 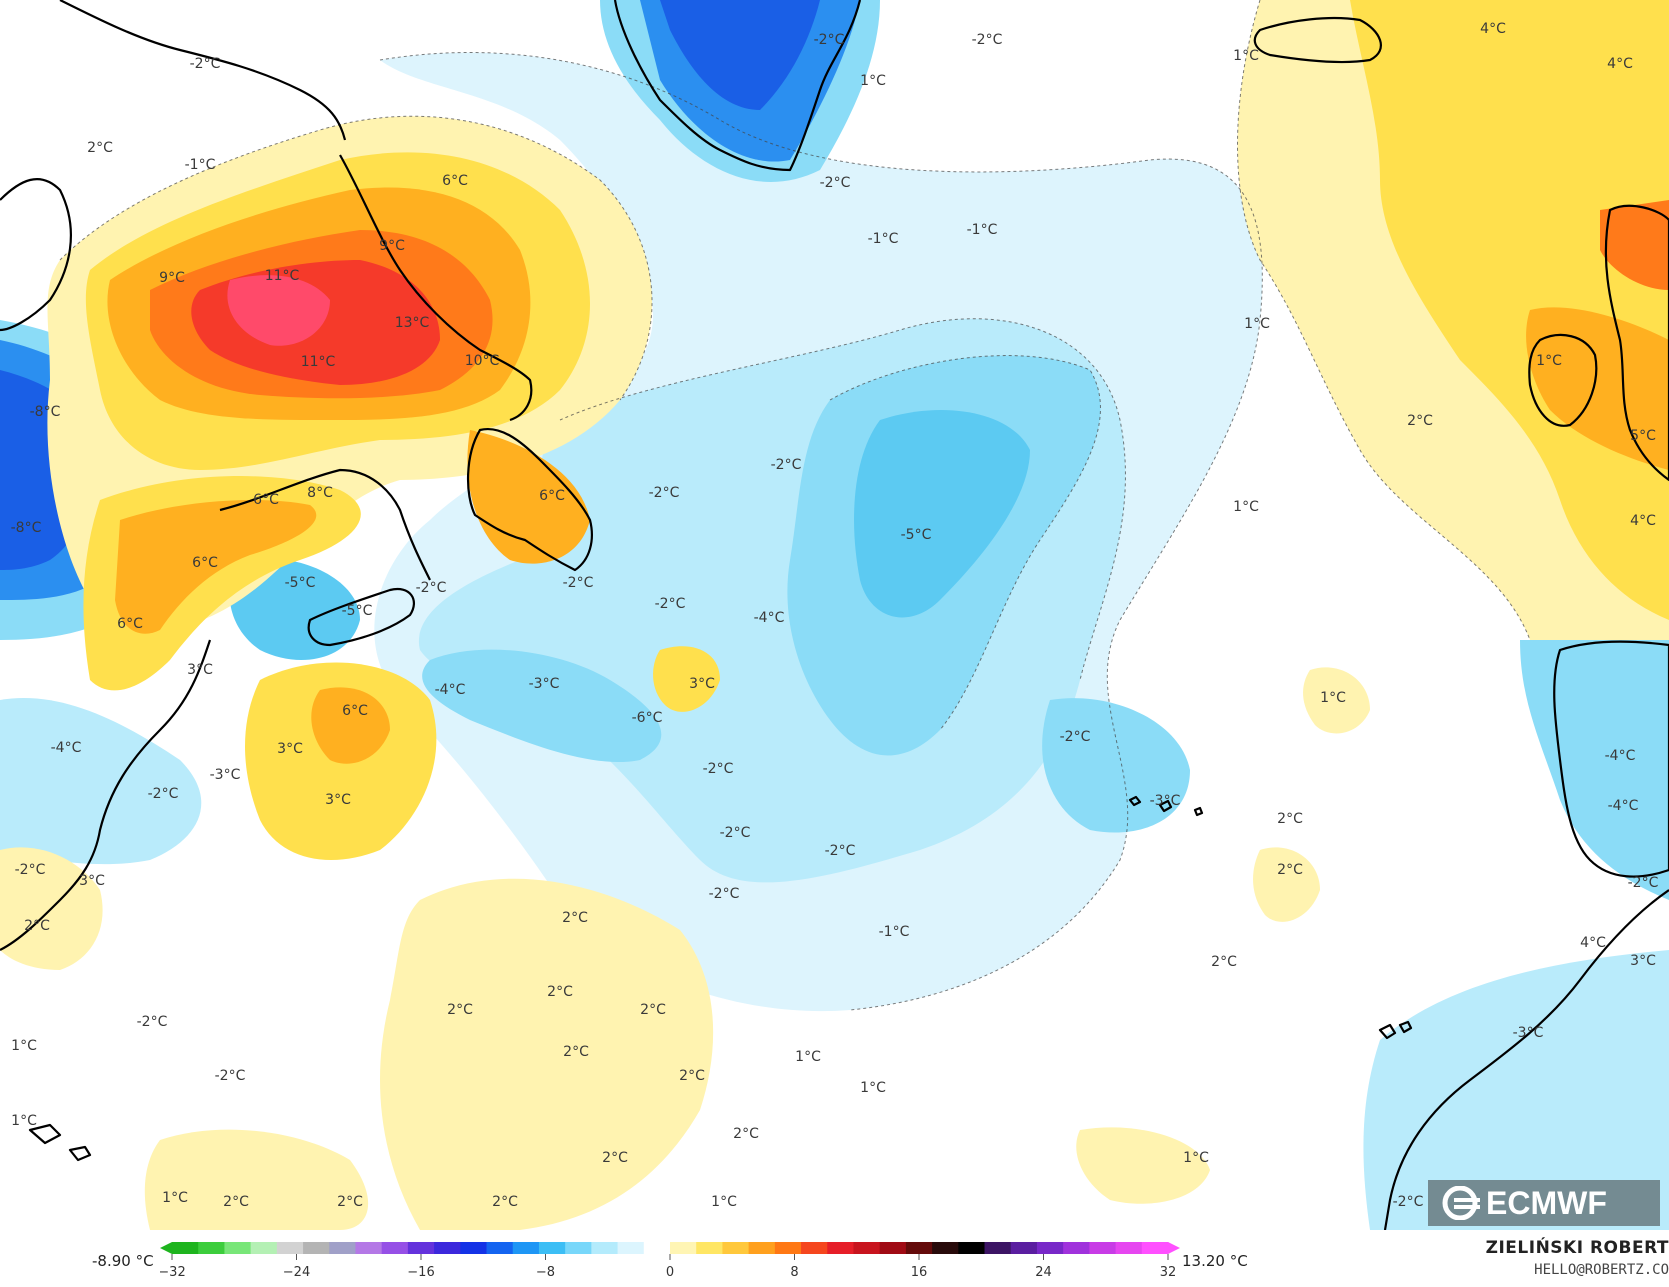 What do you see at coordinates (123, 1261) in the screenshot?
I see `min-value-label: -8.90 °C` at bounding box center [123, 1261].